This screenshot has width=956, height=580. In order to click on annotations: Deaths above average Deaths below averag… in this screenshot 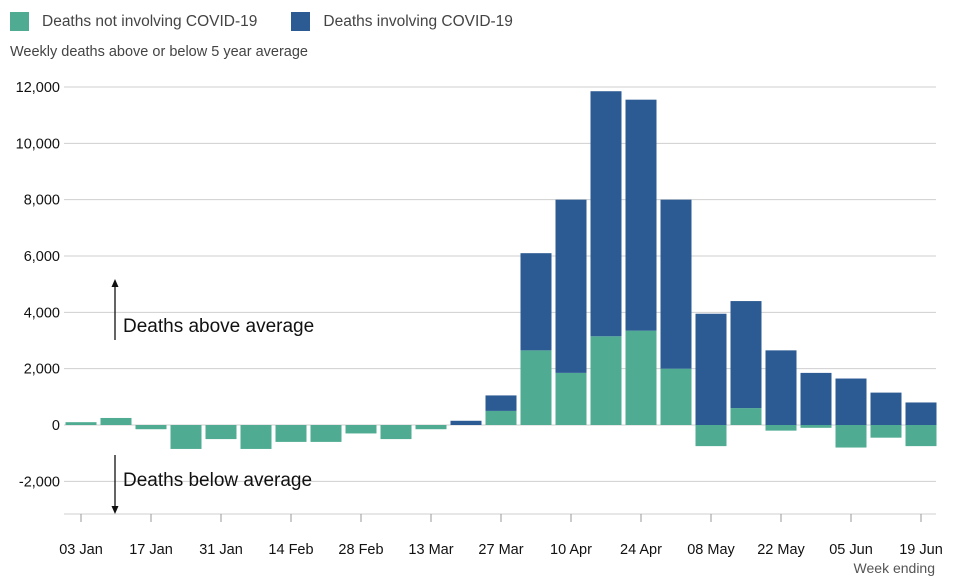, I will do `click(212, 396)`.